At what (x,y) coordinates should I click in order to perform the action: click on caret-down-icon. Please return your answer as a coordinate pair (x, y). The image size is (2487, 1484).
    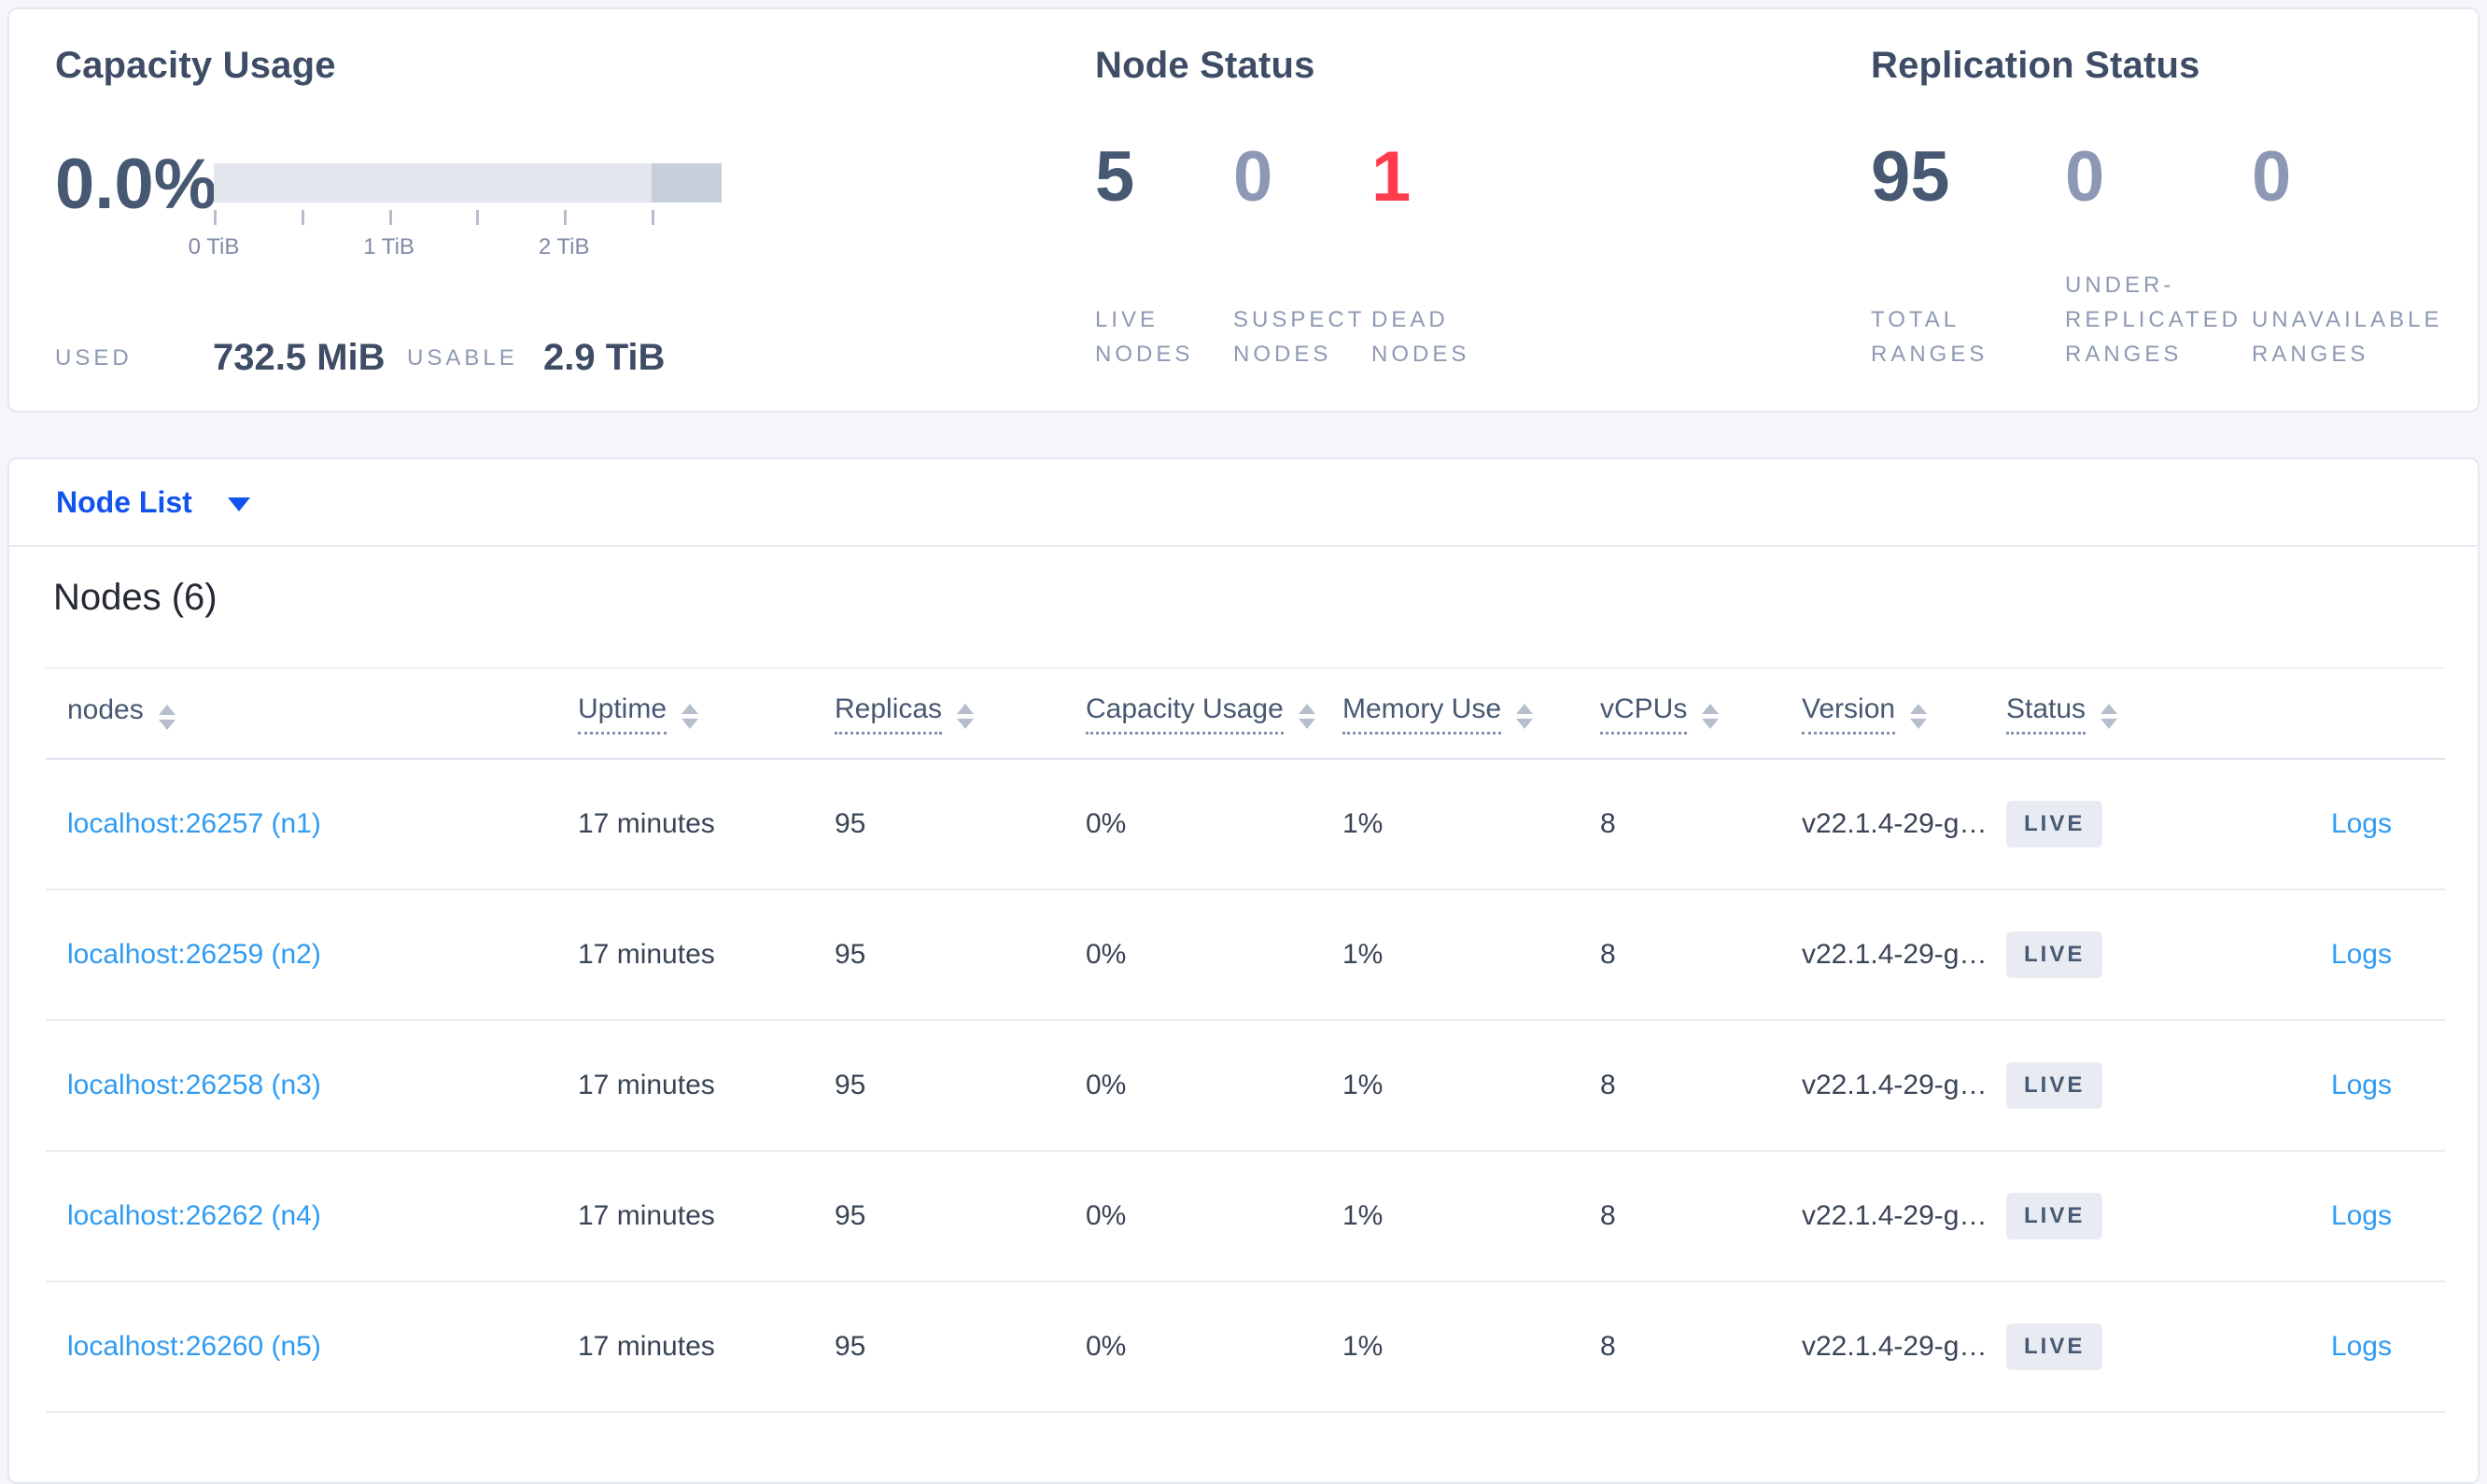
    Looking at the image, I should click on (238, 504).